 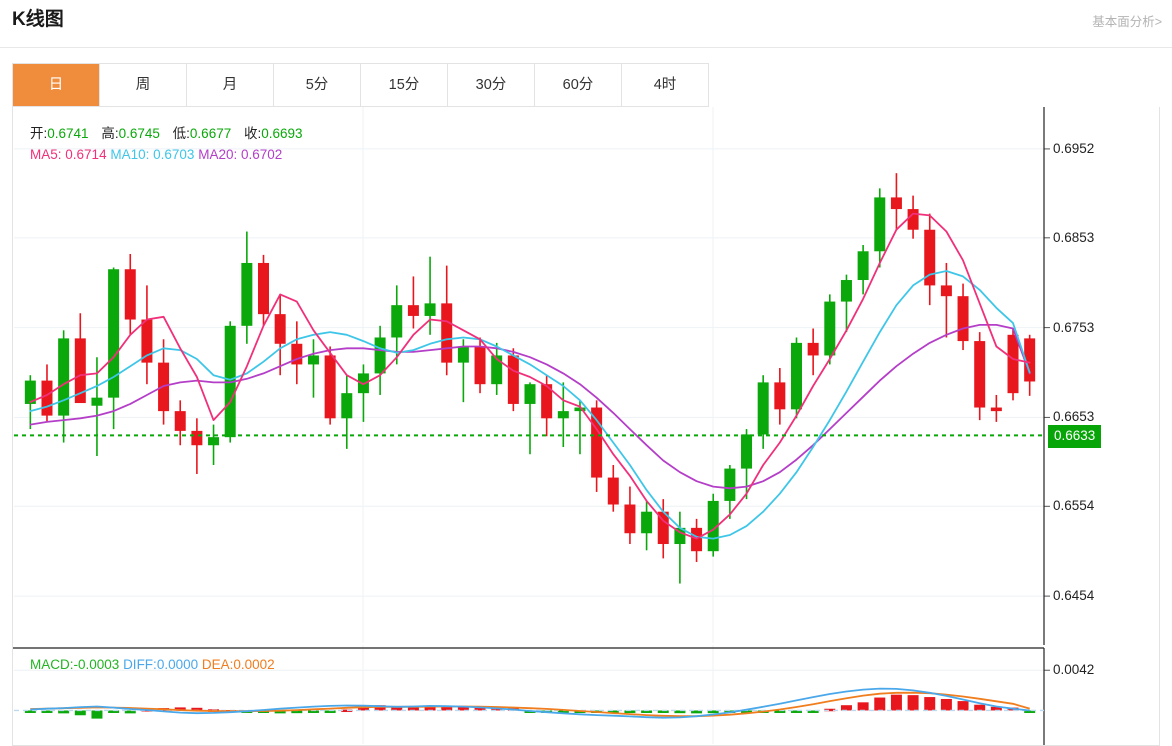 What do you see at coordinates (143, 85) in the screenshot?
I see `tab-1: 周` at bounding box center [143, 85].